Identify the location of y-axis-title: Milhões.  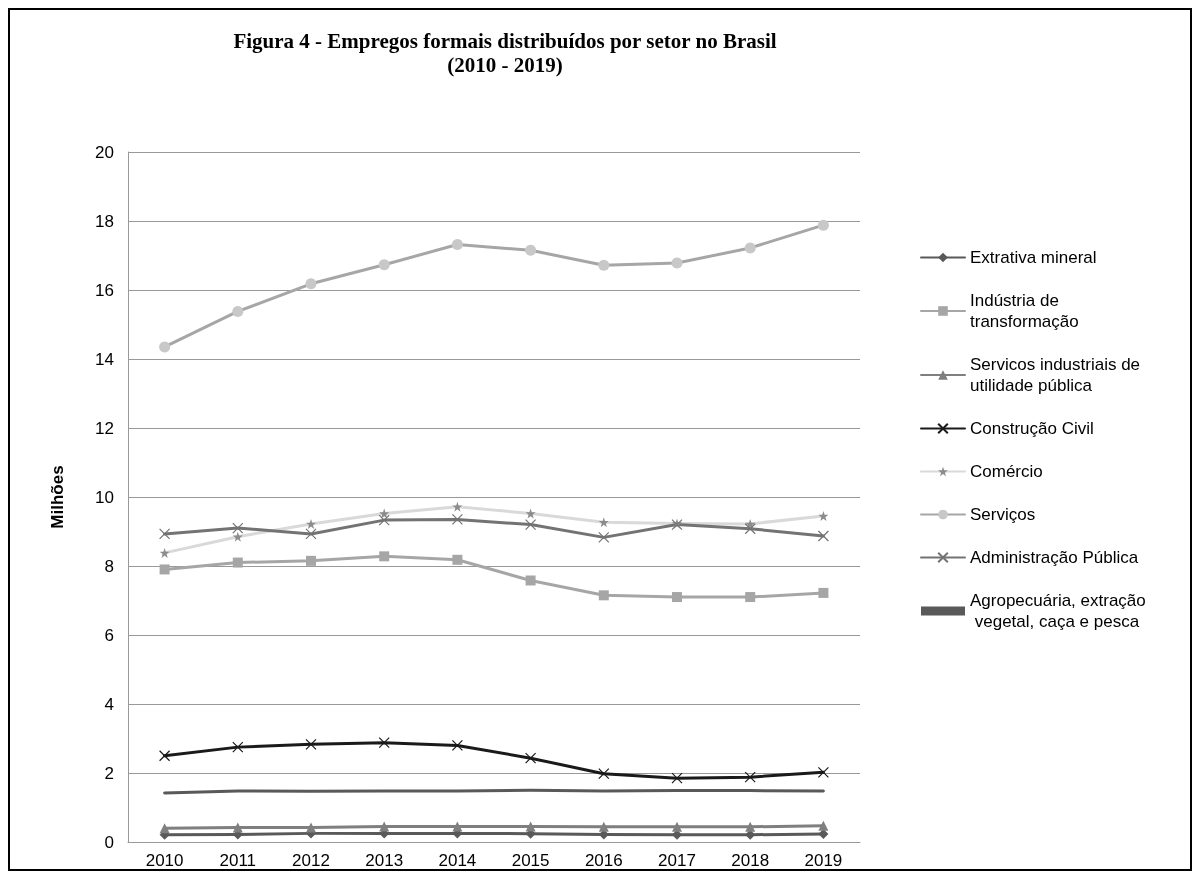
(57, 497).